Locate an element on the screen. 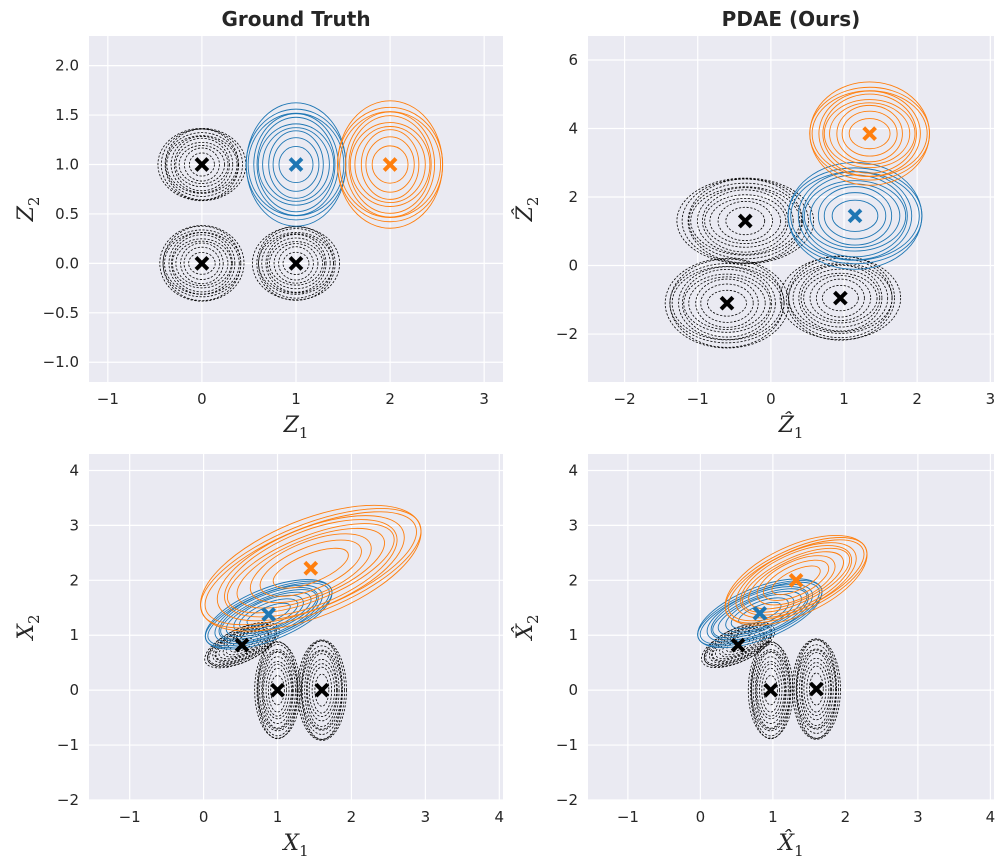  y-tick-label: 1.0 is located at coordinates (67, 165).